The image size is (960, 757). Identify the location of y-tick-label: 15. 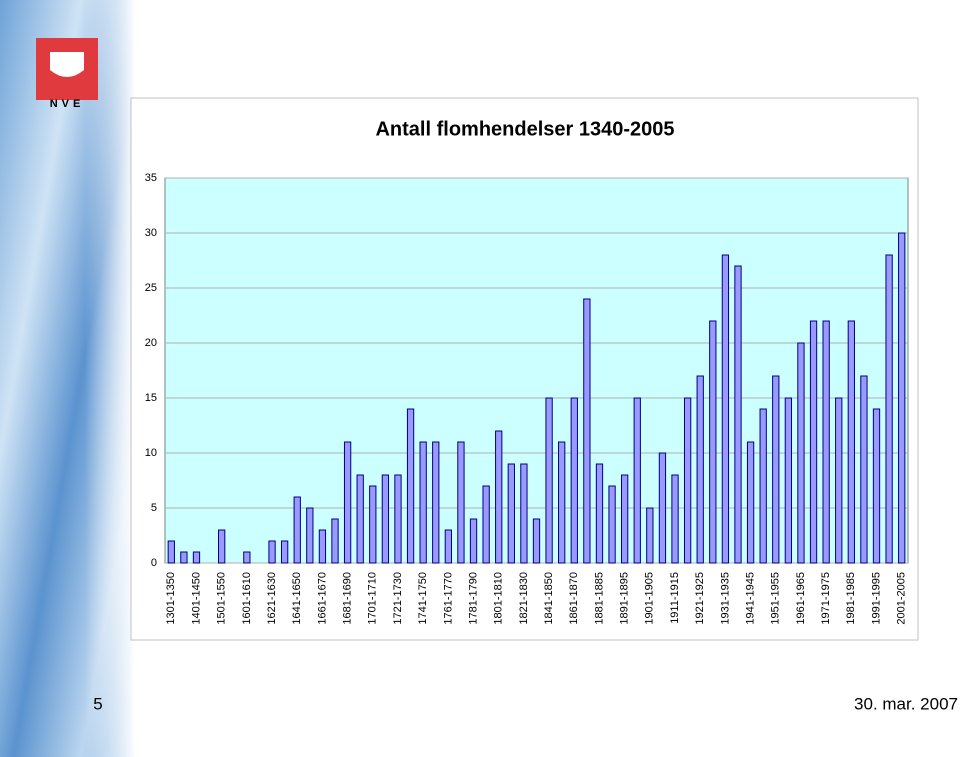
(151, 398).